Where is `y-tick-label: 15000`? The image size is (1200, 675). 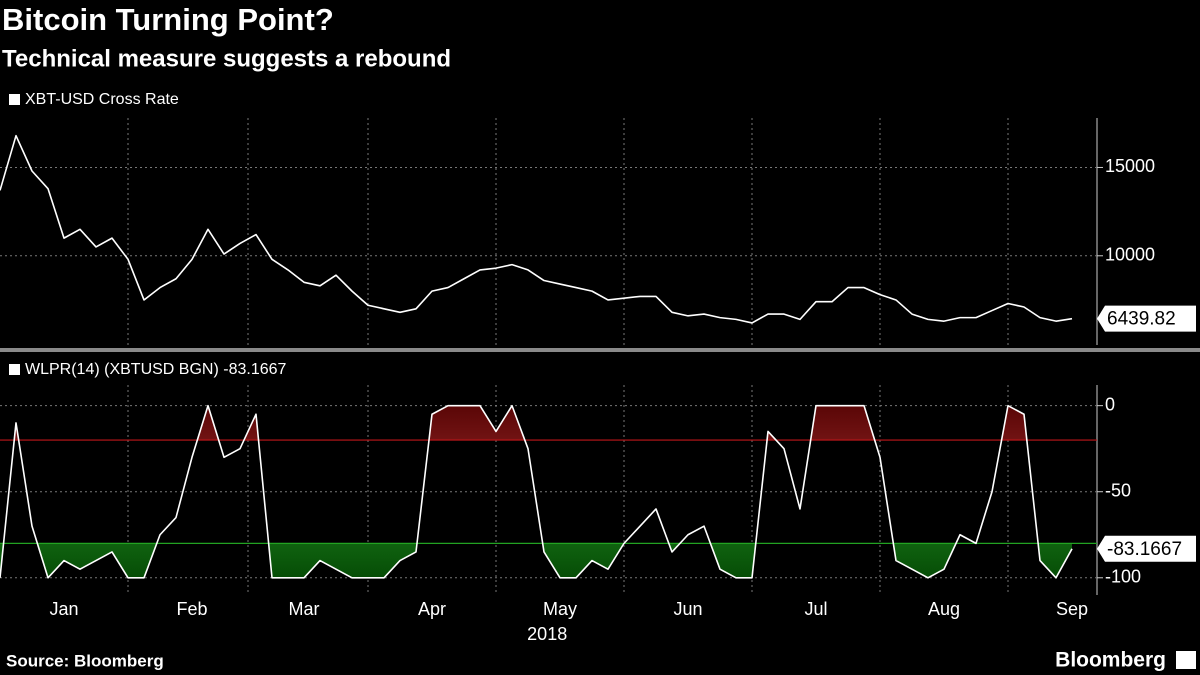
y-tick-label: 15000 is located at coordinates (1130, 166).